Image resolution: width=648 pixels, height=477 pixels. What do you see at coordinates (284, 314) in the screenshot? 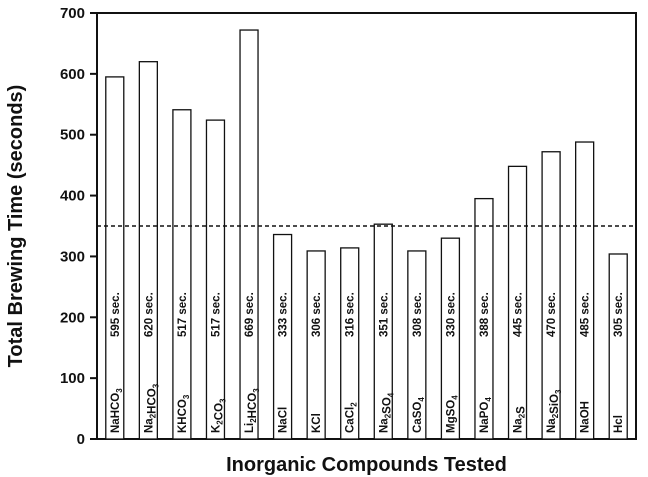
I see `bar-value-label: 333 sec.` at bounding box center [284, 314].